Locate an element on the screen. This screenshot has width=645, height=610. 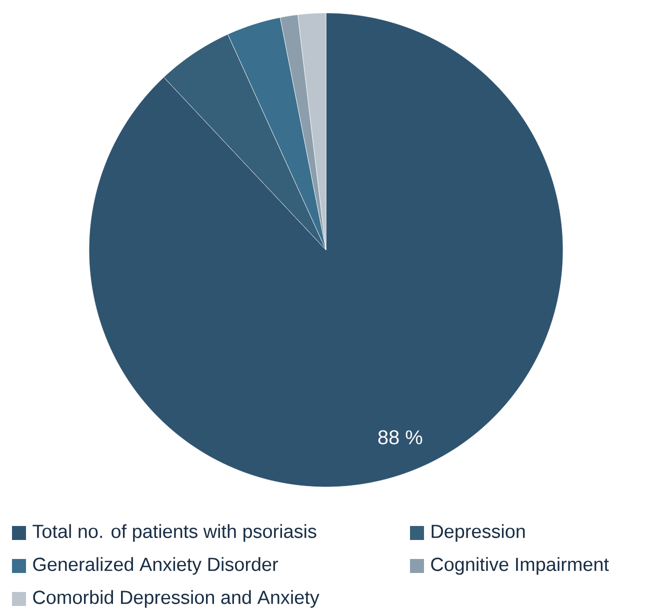
legend-label: Total no. of patients with psoriasis is located at coordinates (174, 533).